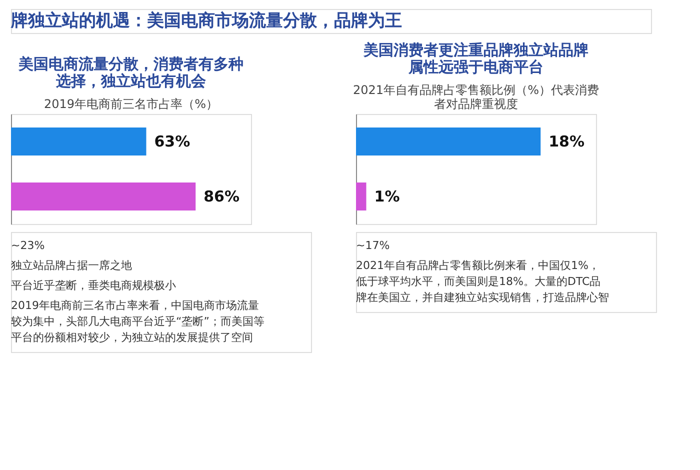 Image resolution: width=700 pixels, height=470 pixels. Describe the element at coordinates (476, 97) in the screenshot. I see `chart-subtitle: 2021年自有品牌占零售额比例（%）代表消费者对品牌重视度` at that location.